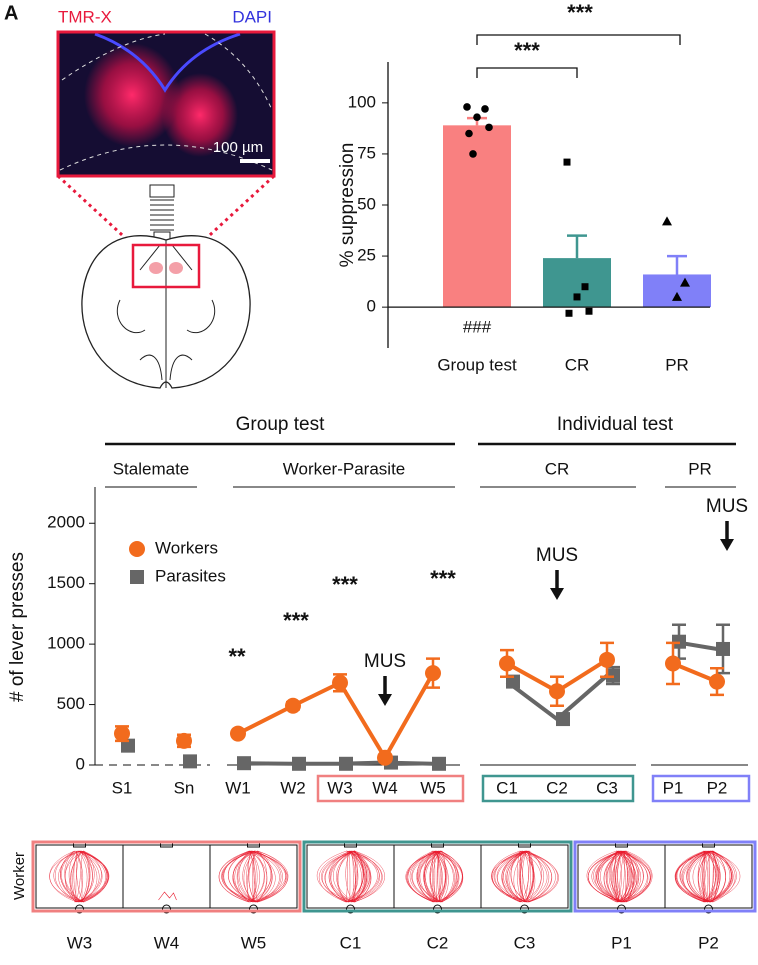 This screenshot has height=965, width=758. What do you see at coordinates (184, 787) in the screenshot?
I see `x-tick-label: Sn` at bounding box center [184, 787].